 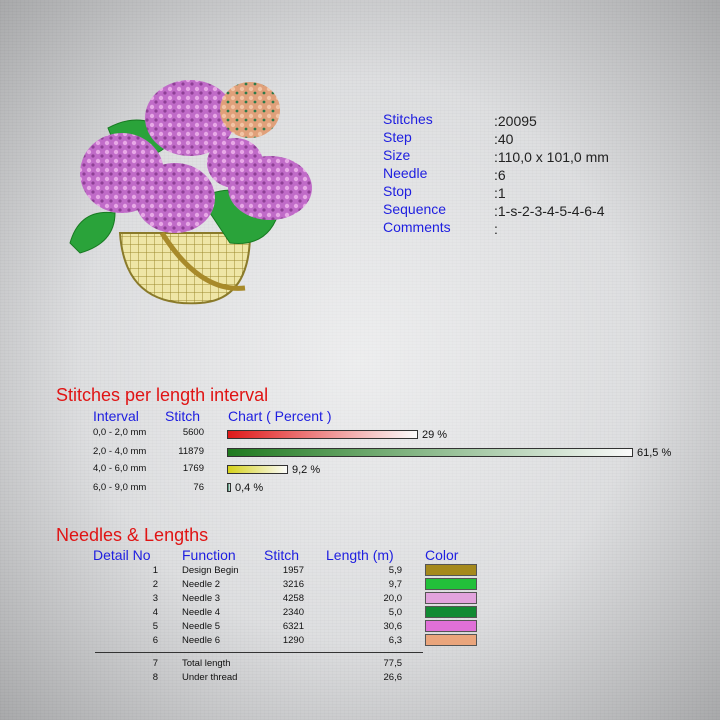 What do you see at coordinates (405, 173) in the screenshot?
I see `info-label-needle: Needle` at bounding box center [405, 173].